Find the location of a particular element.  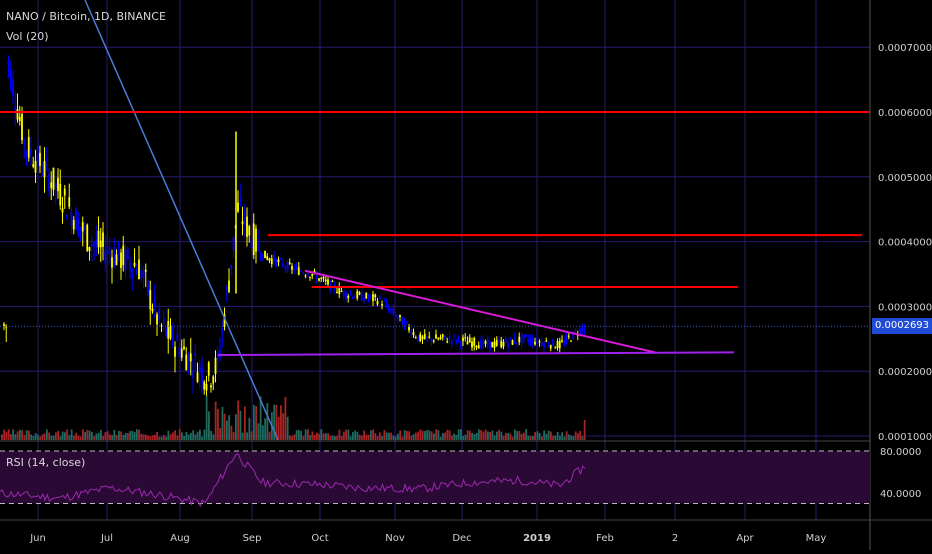

rsi-tick-label: 80.0000 is located at coordinates (900, 452).